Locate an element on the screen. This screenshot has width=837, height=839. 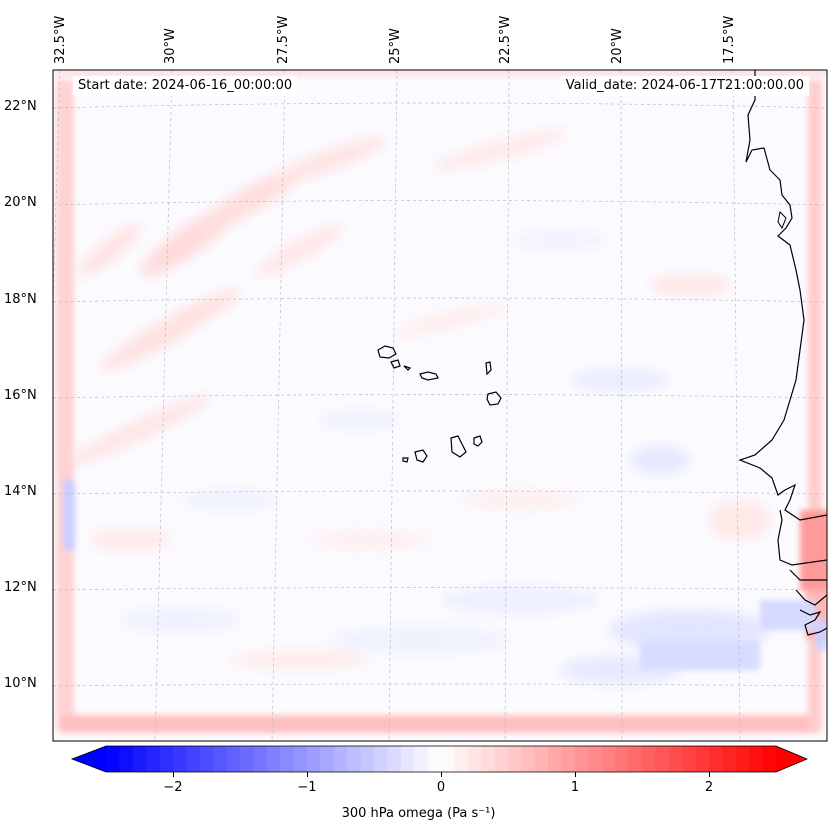
lat-label-12n: 12°N is located at coordinates (20, 587).